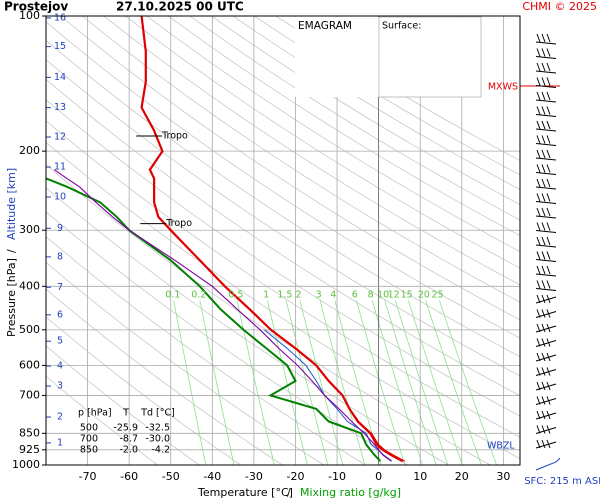 Image resolution: width=600 pixels, height=500 pixels. What do you see at coordinates (60, 17) in the screenshot?
I see `altitude-tick-label: 16` at bounding box center [60, 17].